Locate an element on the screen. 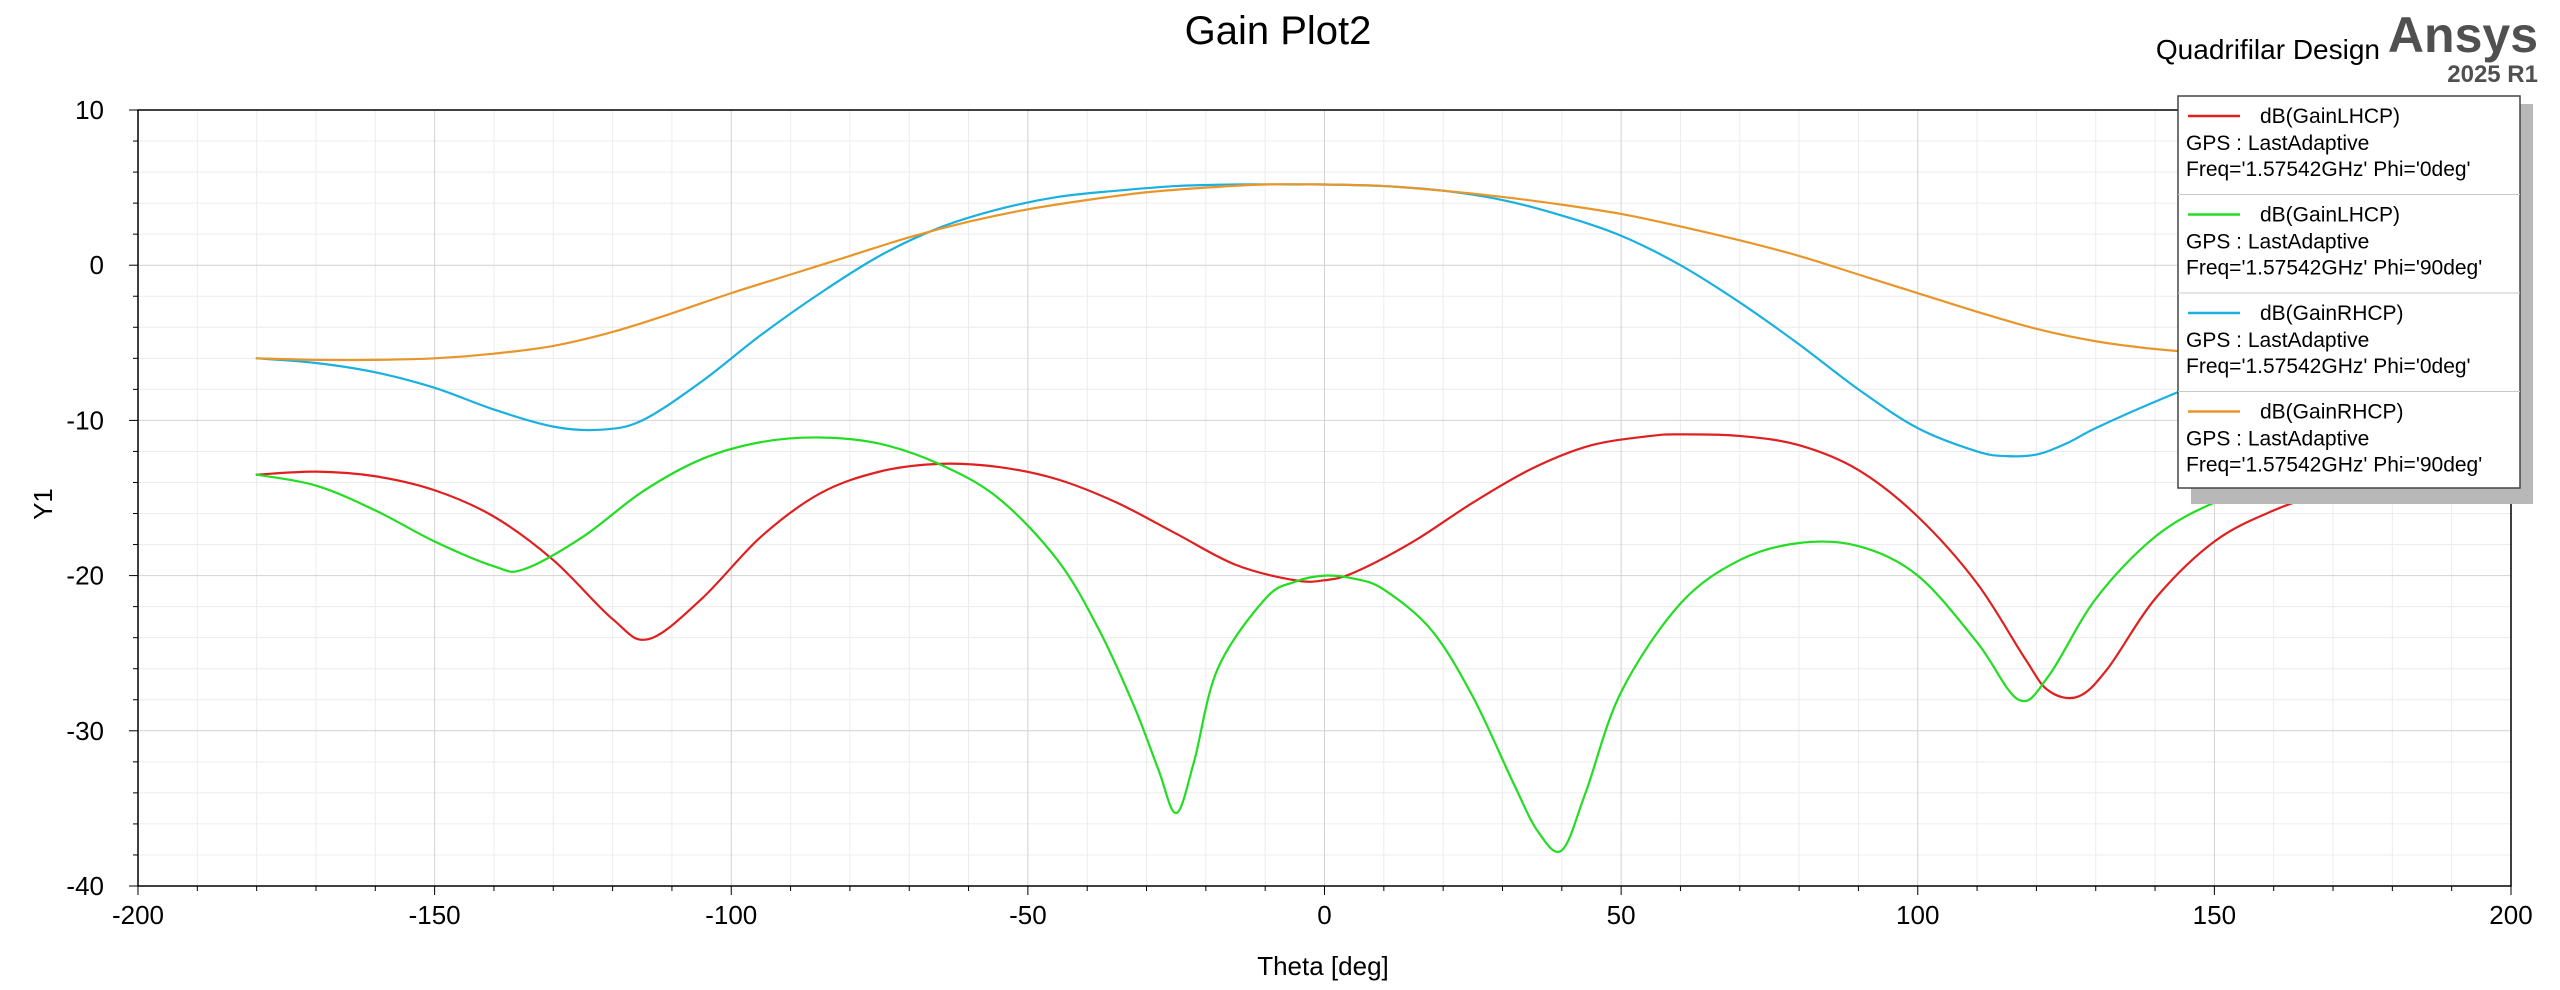  design-name: Quadrifilar Design is located at coordinates (2268, 49).